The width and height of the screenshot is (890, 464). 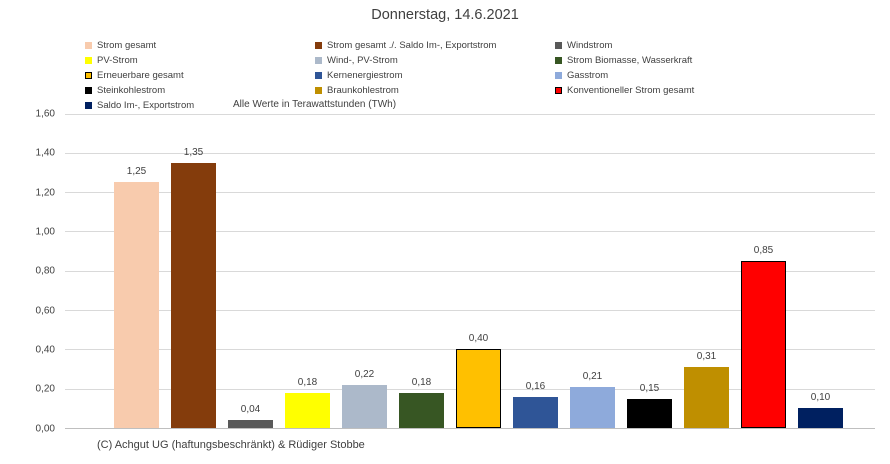 I want to click on bar-wind-pv-strom, so click(x=364, y=406).